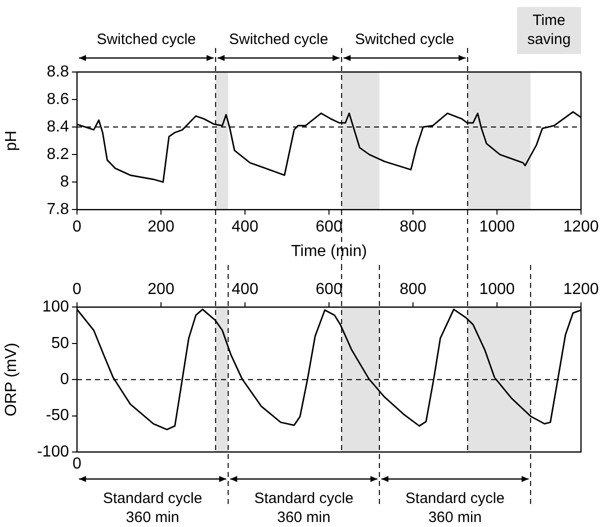 The height and width of the screenshot is (527, 603). What do you see at coordinates (245, 289) in the screenshot?
I see `x2-tick-label: 400` at bounding box center [245, 289].